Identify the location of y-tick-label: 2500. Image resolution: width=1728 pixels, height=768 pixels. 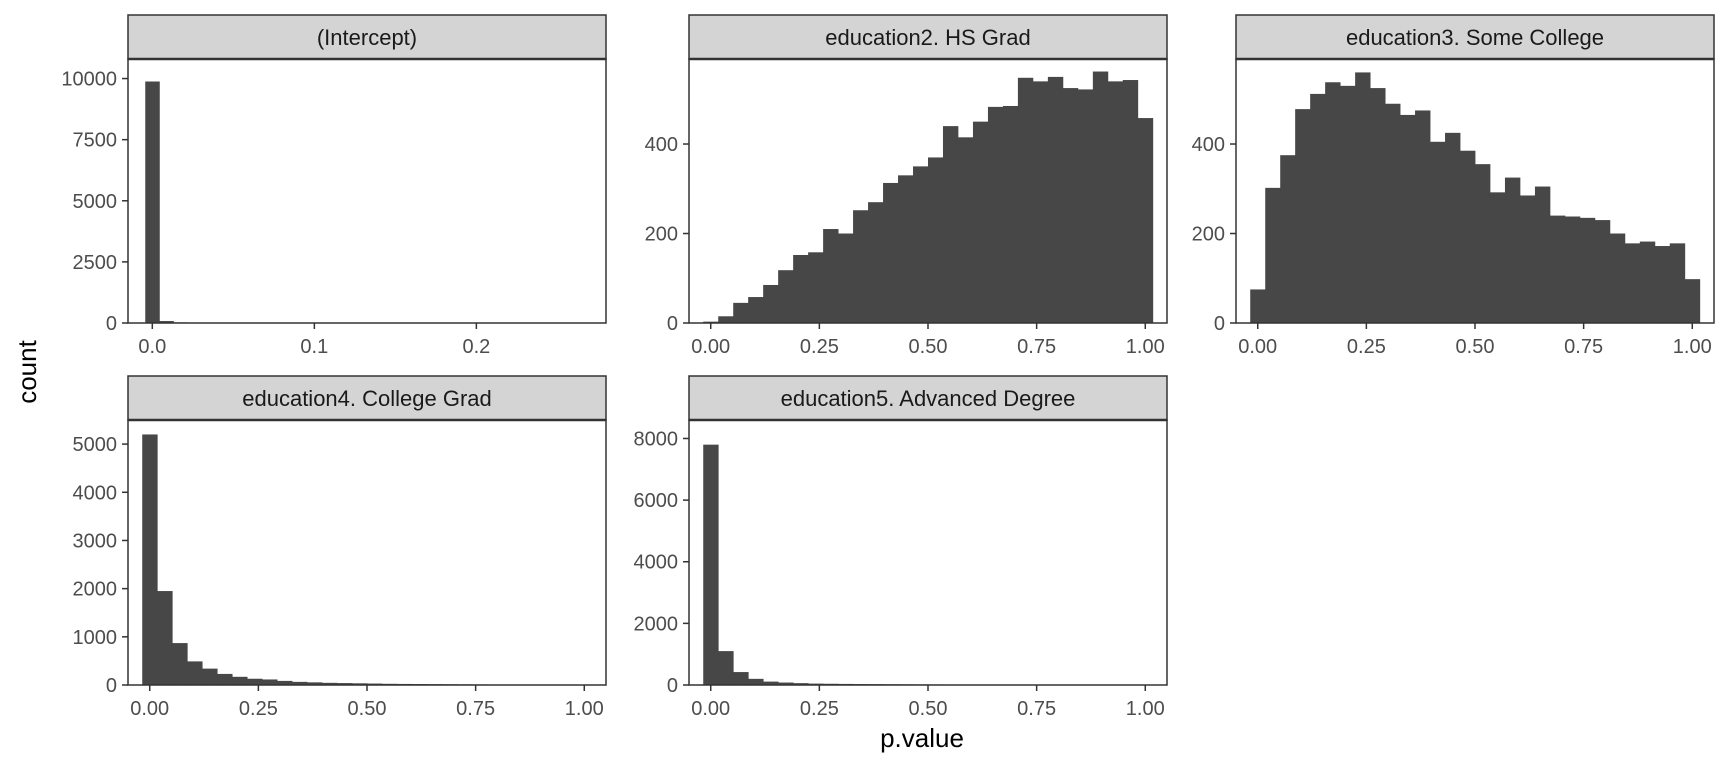
(95, 263).